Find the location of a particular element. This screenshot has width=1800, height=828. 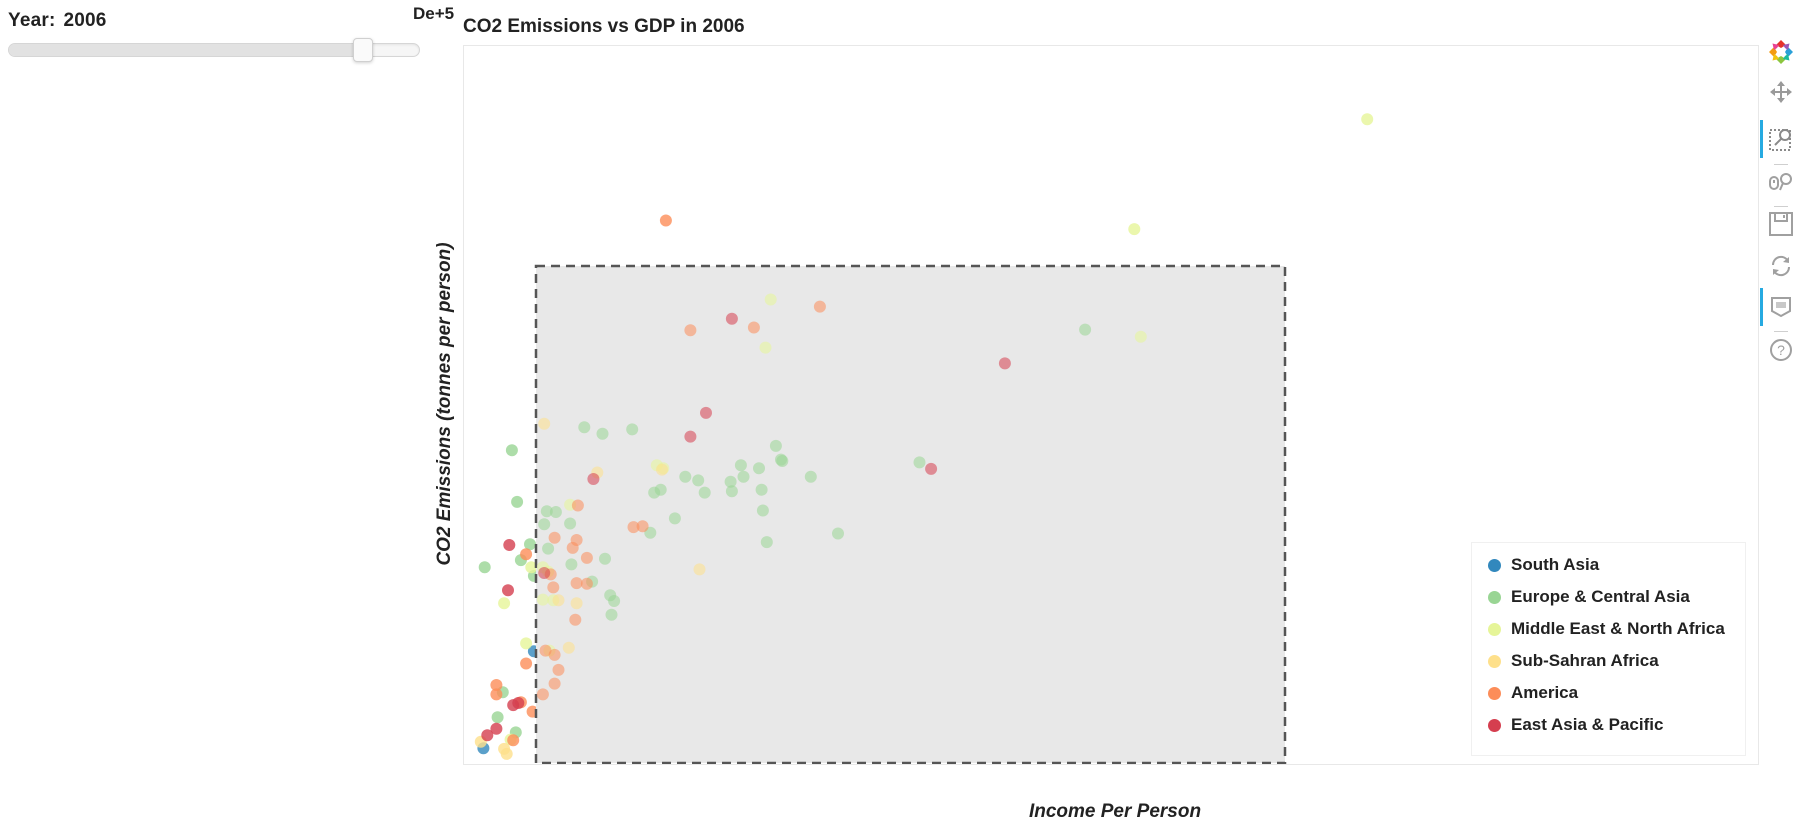

save-tool-icon is located at coordinates (1781, 224).